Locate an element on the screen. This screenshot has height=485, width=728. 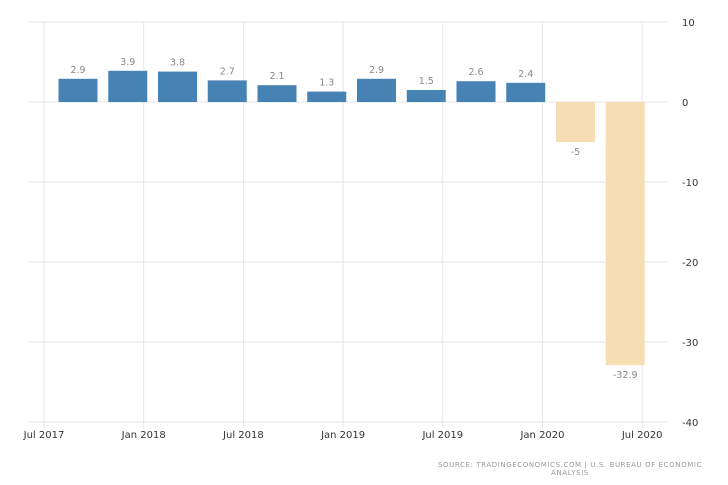
data-label: 2.1 is located at coordinates (276, 76).